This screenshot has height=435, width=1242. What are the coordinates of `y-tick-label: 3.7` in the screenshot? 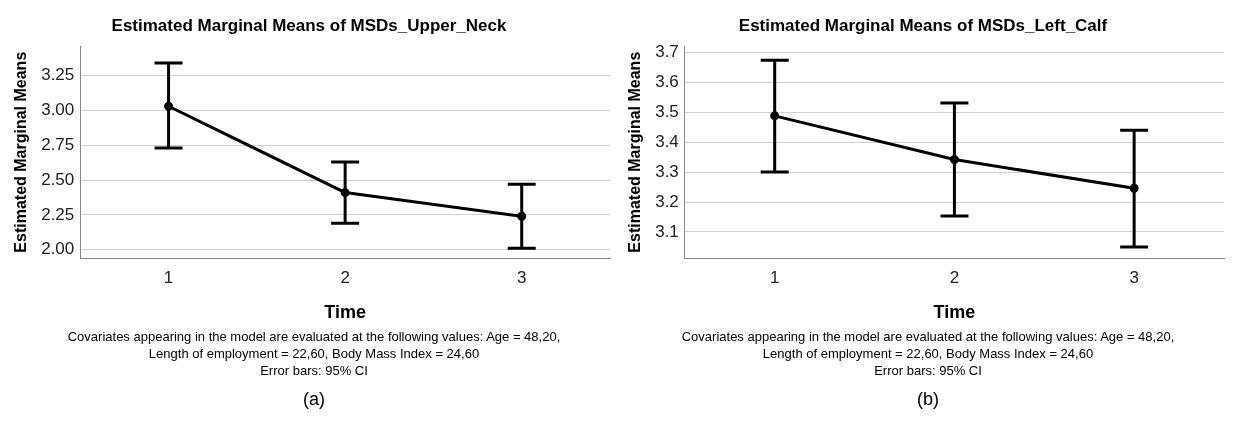 It's located at (667, 52).